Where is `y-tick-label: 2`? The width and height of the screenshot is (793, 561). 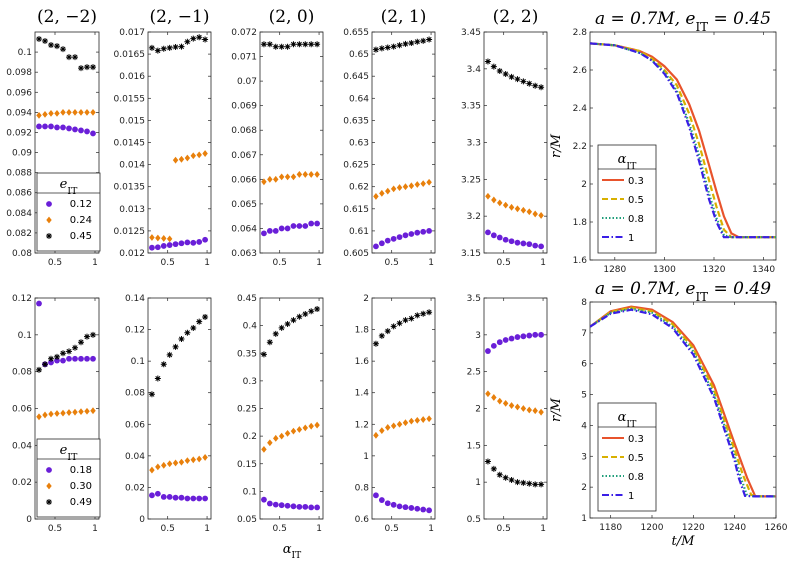 y-tick-label: 2 is located at coordinates (478, 410).